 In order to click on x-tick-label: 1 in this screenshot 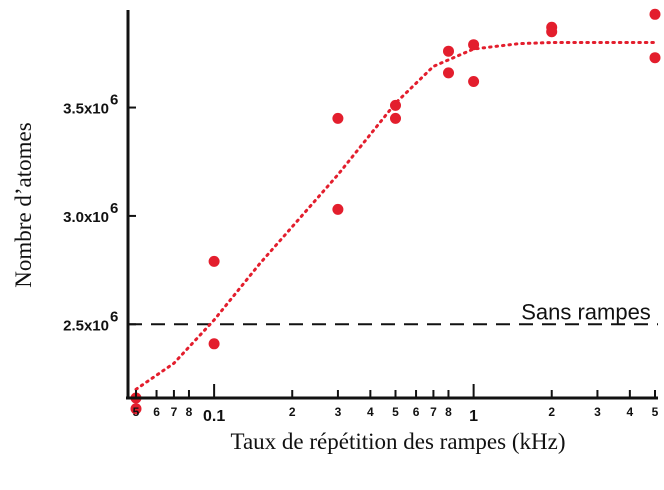, I will do `click(473, 416)`.